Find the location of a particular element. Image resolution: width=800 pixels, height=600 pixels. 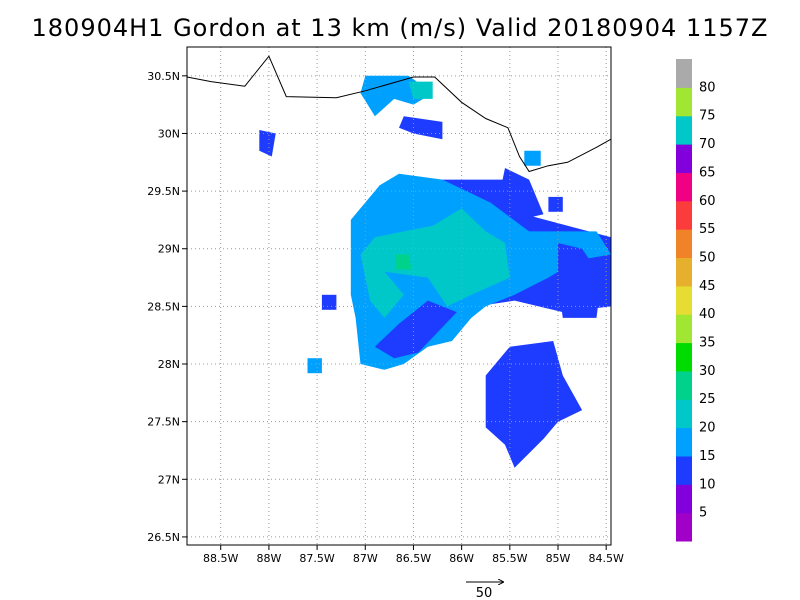

colorbar-label: 65 is located at coordinates (707, 172).